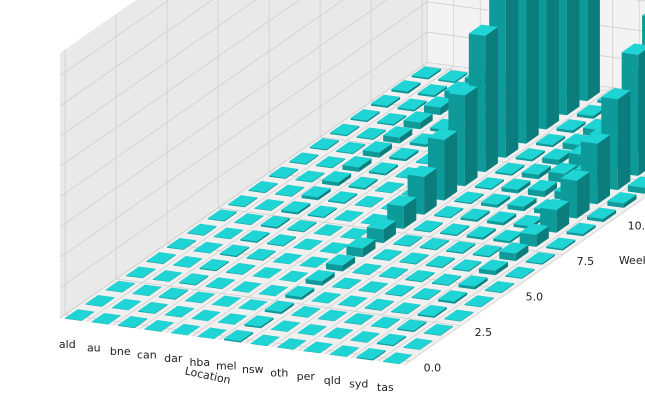 This screenshot has width=645, height=414. What do you see at coordinates (136, 53) in the screenshot?
I see `z-gridline` at bounding box center [136, 53].